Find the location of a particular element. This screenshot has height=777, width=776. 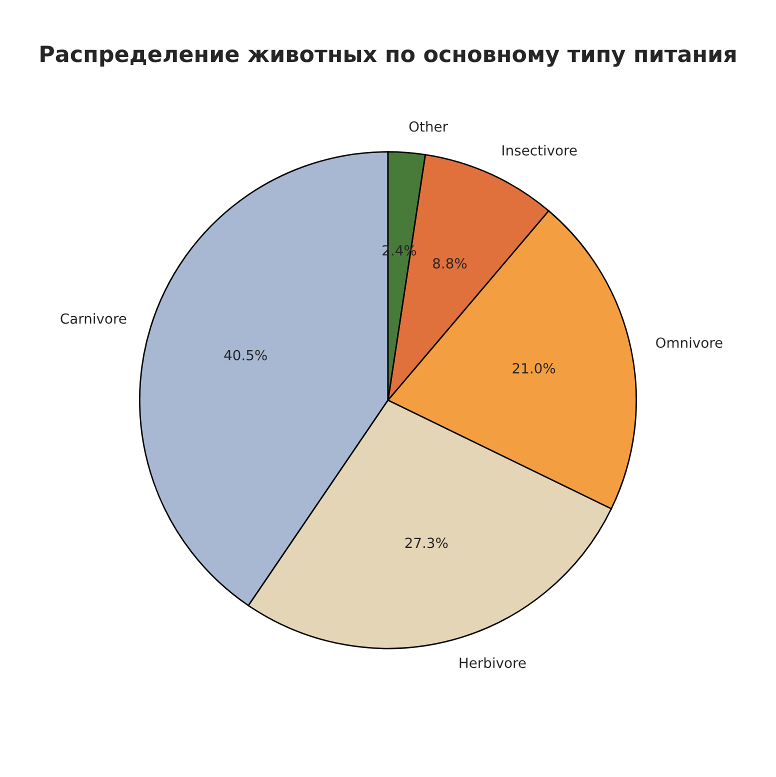

data-label: 40.5% is located at coordinates (245, 355).